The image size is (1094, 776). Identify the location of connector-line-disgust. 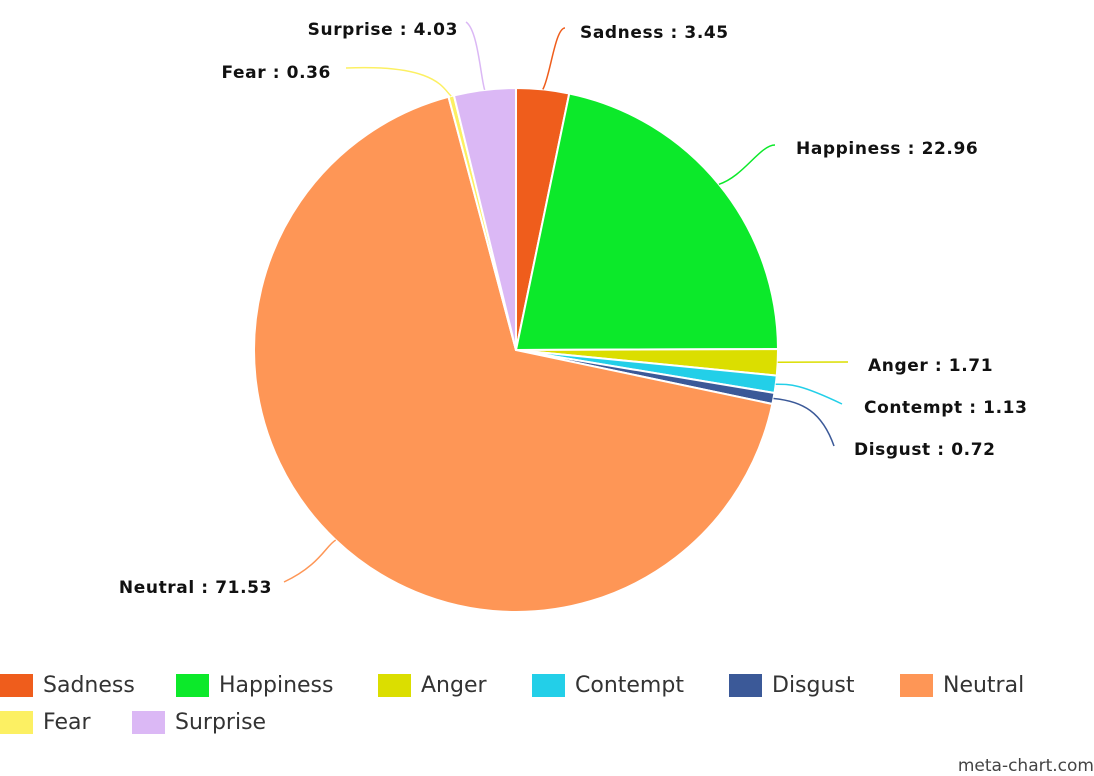
(804, 423).